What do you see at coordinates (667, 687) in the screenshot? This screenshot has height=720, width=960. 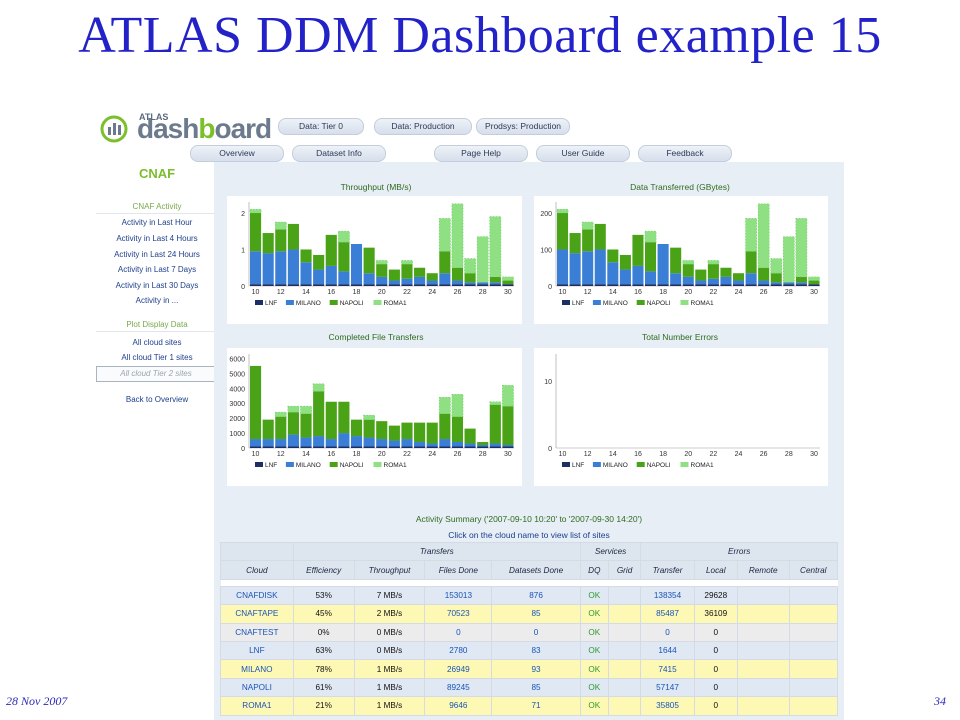 I see `cell-transfer: 57147` at bounding box center [667, 687].